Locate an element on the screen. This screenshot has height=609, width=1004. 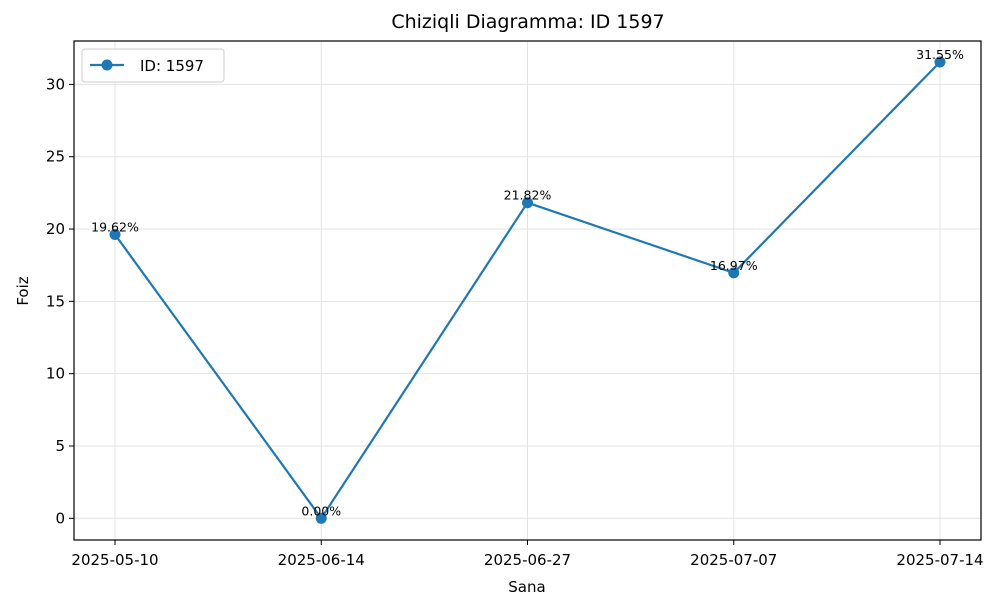
legend-point-marker is located at coordinates (107, 65).